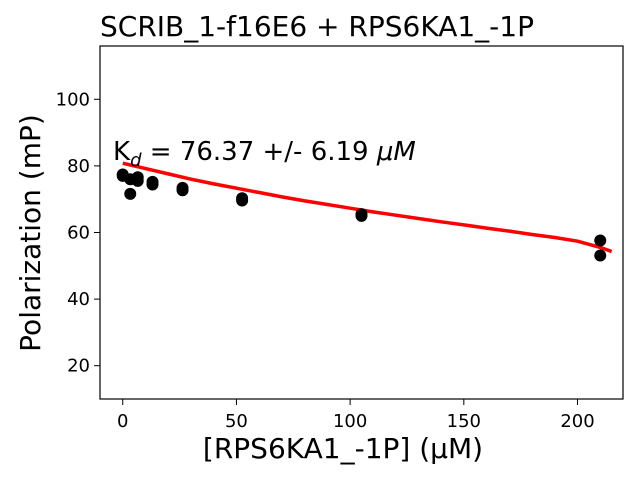  Describe the element at coordinates (577, 421) in the screenshot. I see `x-tick-label: 200` at that location.